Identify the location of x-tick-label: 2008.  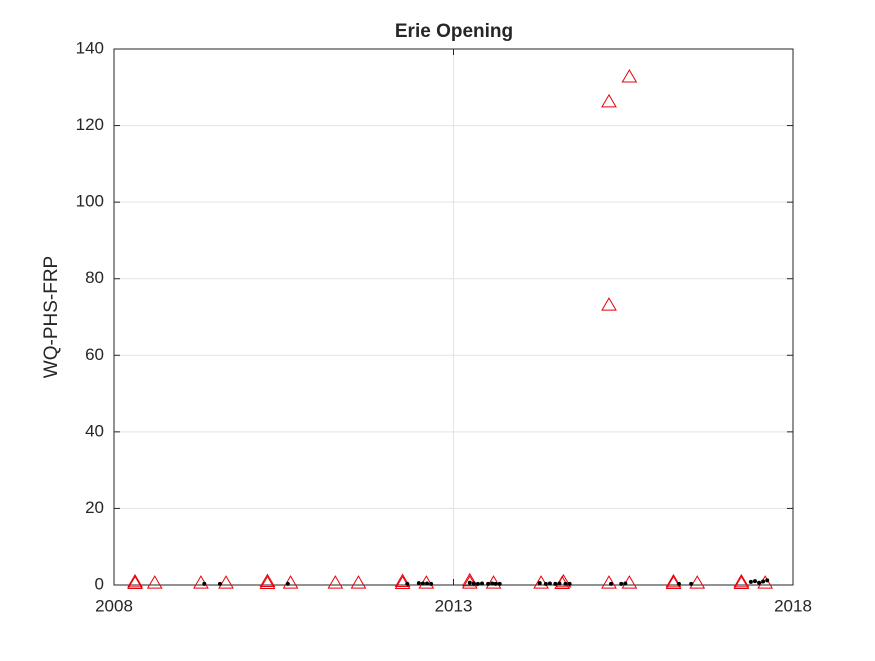
(114, 605).